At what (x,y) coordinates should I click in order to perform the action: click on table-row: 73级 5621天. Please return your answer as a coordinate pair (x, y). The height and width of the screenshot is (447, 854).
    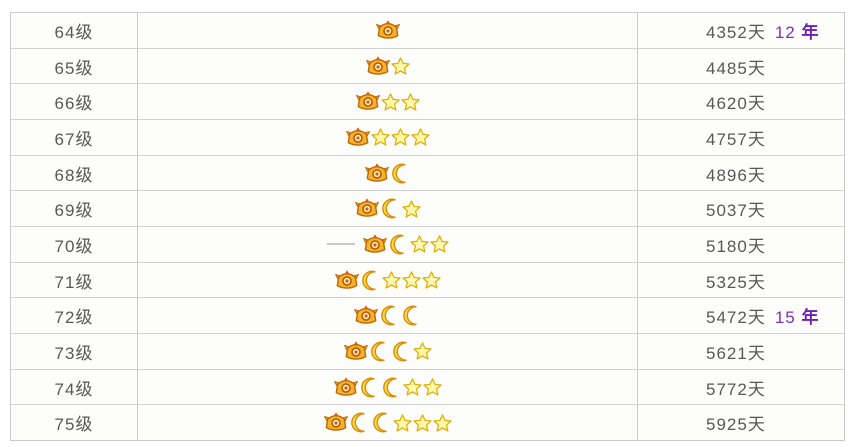
    Looking at the image, I should click on (427, 352).